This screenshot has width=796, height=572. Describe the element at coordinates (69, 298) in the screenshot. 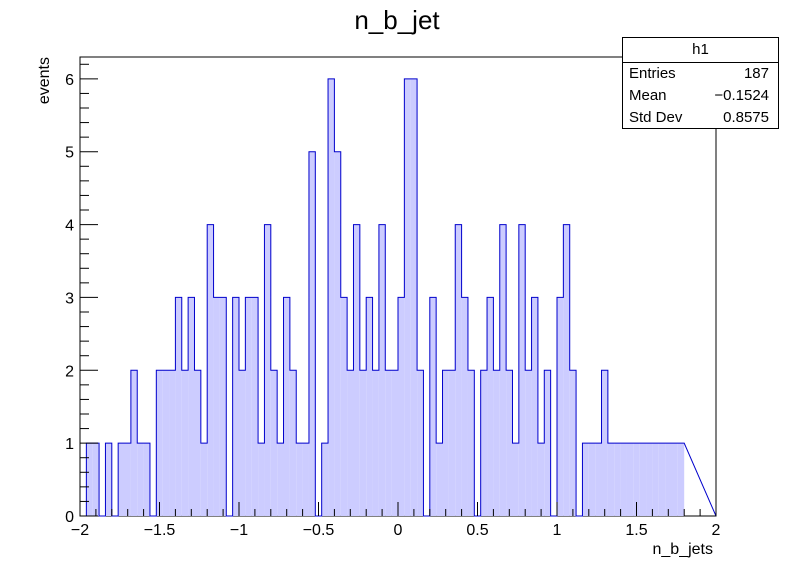

I see `y-tick-label: 3` at that location.